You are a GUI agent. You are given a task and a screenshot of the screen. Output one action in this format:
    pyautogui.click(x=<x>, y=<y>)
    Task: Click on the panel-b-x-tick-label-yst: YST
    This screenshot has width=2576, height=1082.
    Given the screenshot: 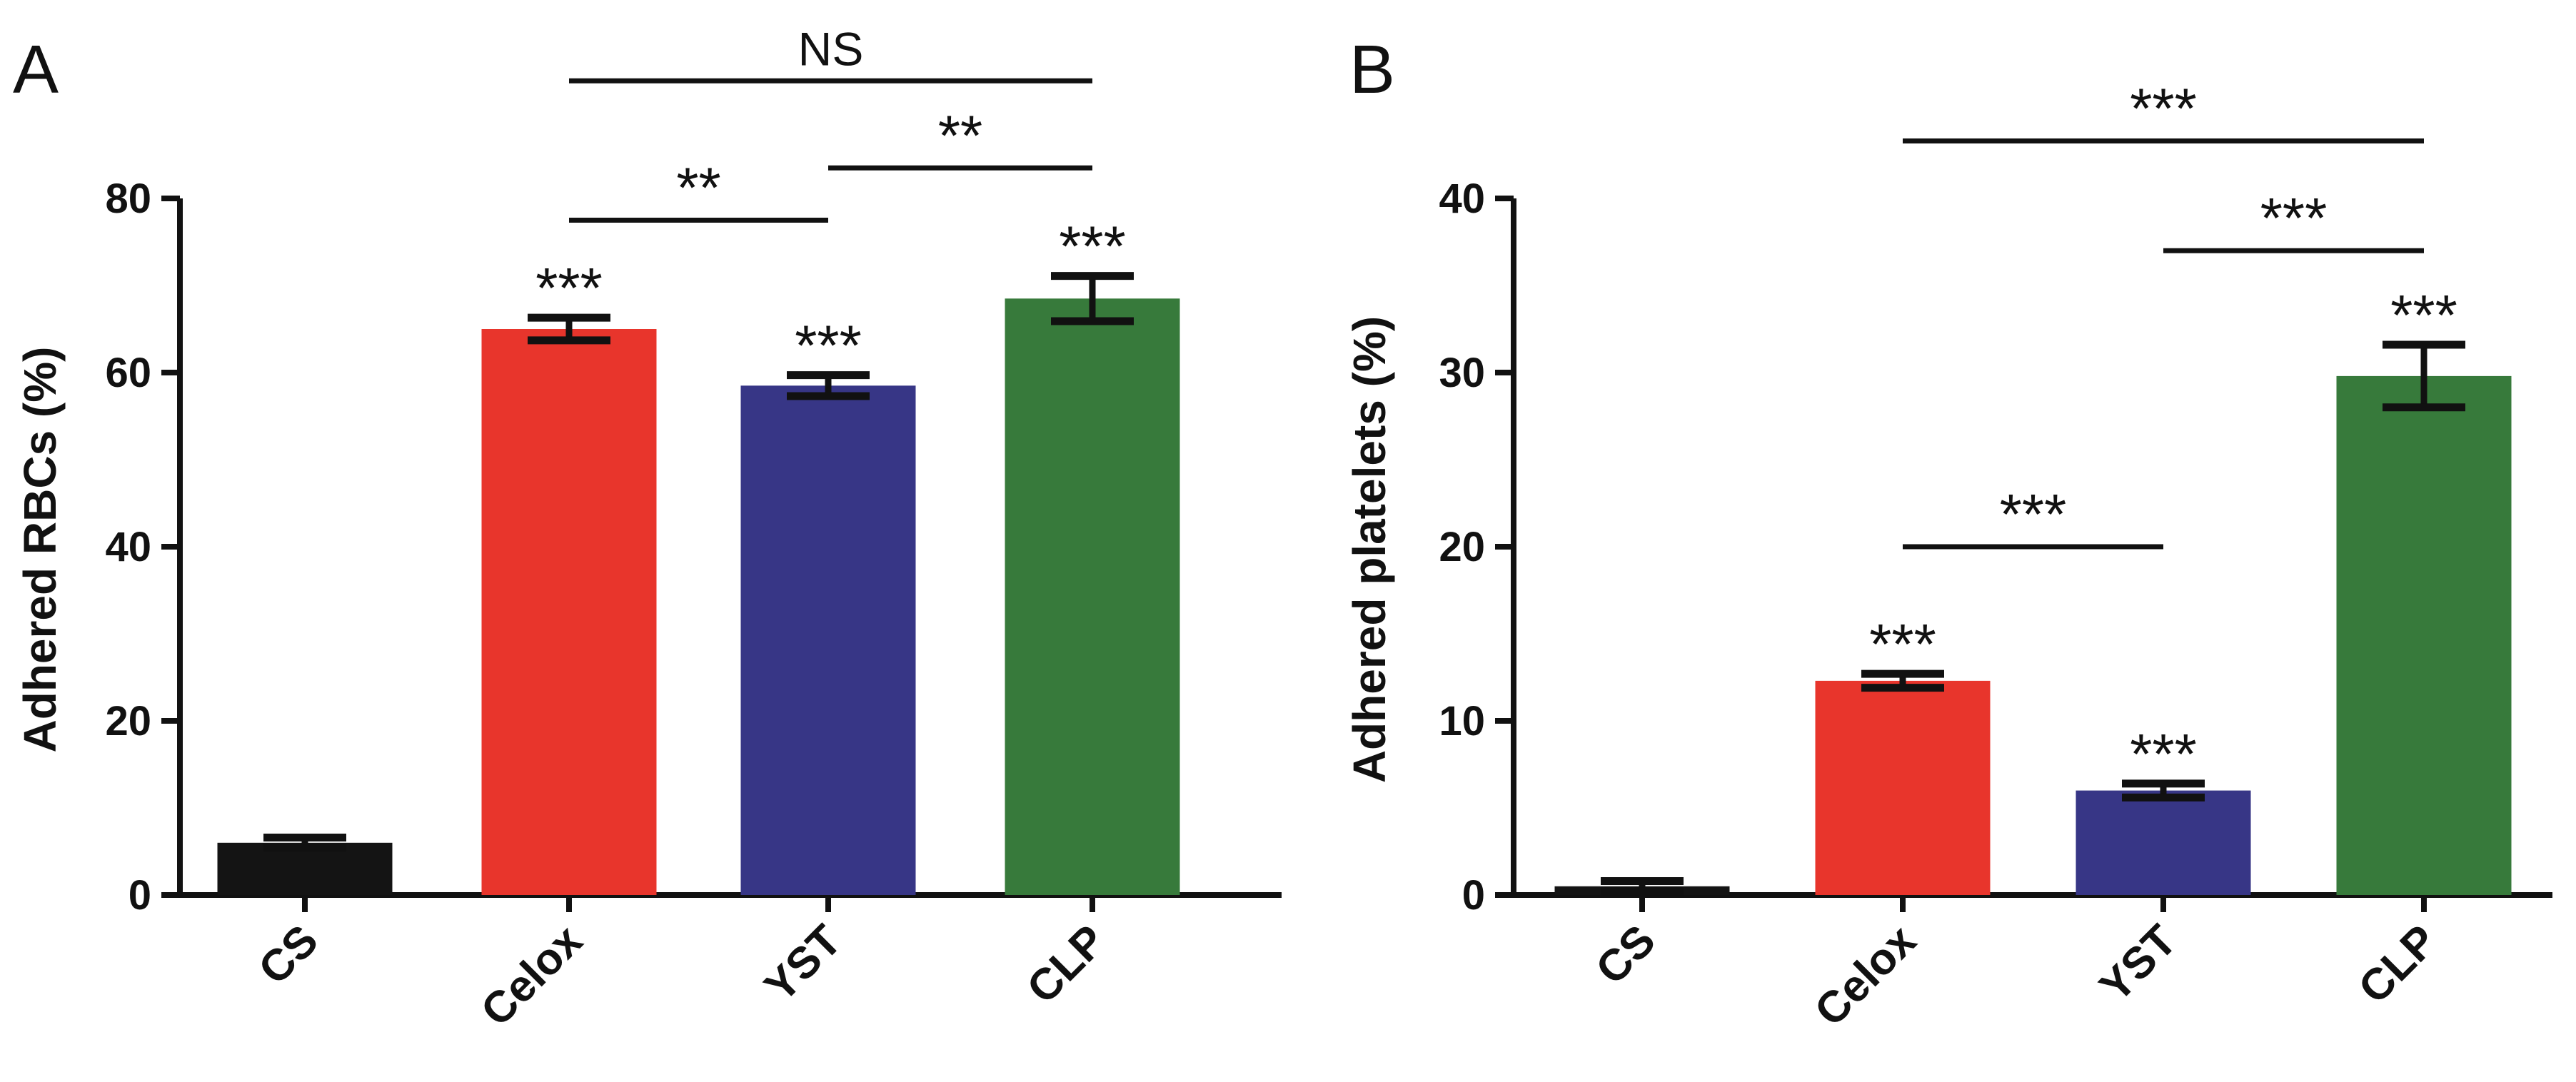 What is the action you would take?
    pyautogui.click(x=2139, y=963)
    